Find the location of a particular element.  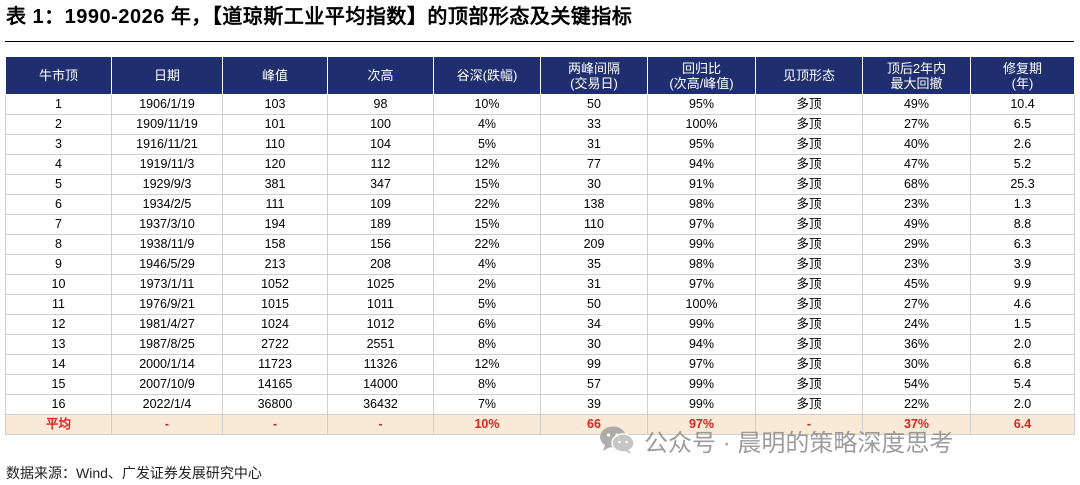

header-cell: 见顶形态 is located at coordinates (809, 75).